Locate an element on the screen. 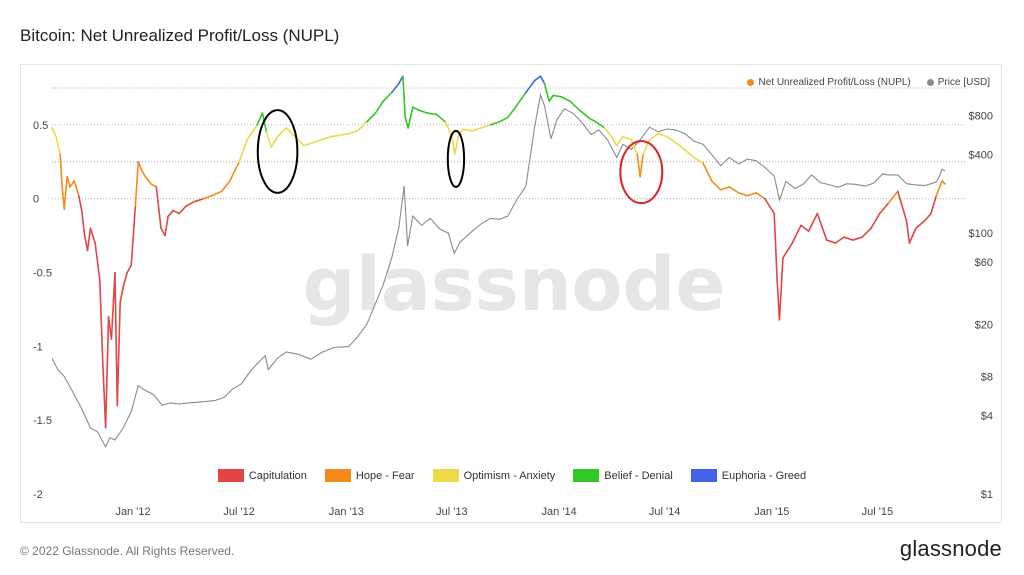  y-right-tick-label: $800 is located at coordinates (981, 116).